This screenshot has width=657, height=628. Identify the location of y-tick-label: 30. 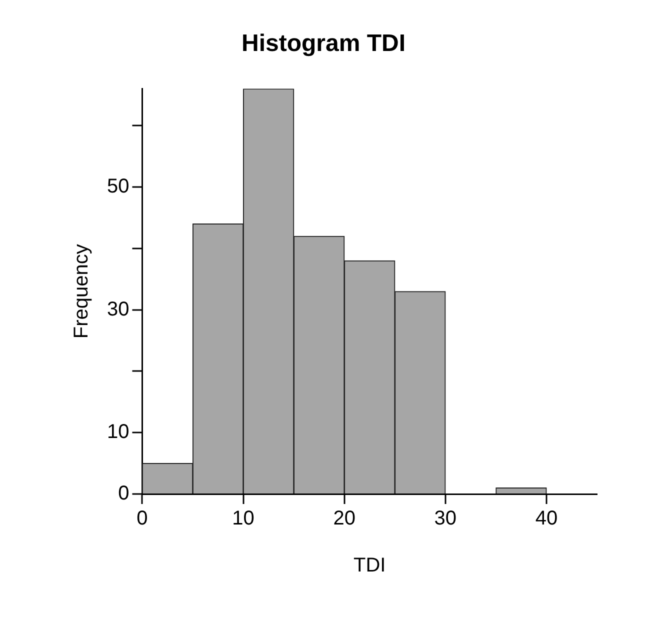
(118, 309).